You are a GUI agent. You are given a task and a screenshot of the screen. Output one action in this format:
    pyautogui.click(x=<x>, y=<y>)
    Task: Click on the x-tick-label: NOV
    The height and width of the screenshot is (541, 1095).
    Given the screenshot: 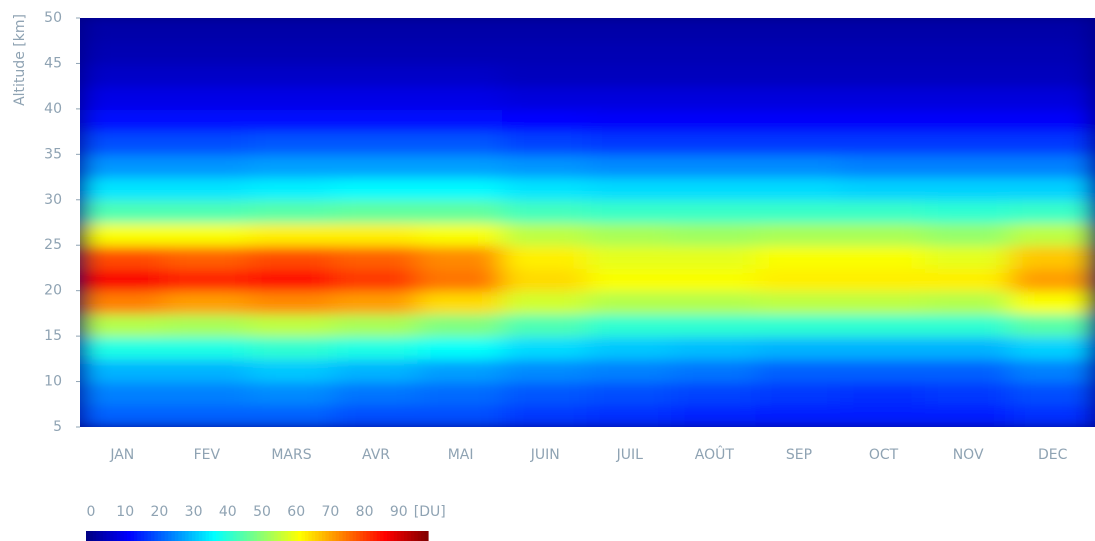 What is the action you would take?
    pyautogui.click(x=968, y=455)
    